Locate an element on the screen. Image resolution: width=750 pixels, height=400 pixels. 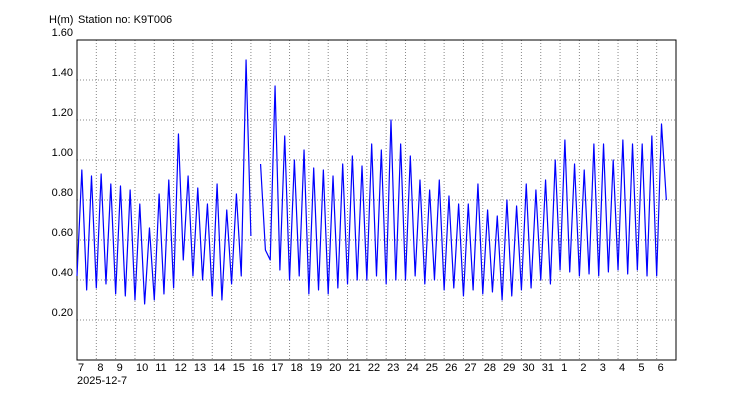
x-tick-label: 1 is located at coordinates (564, 368).